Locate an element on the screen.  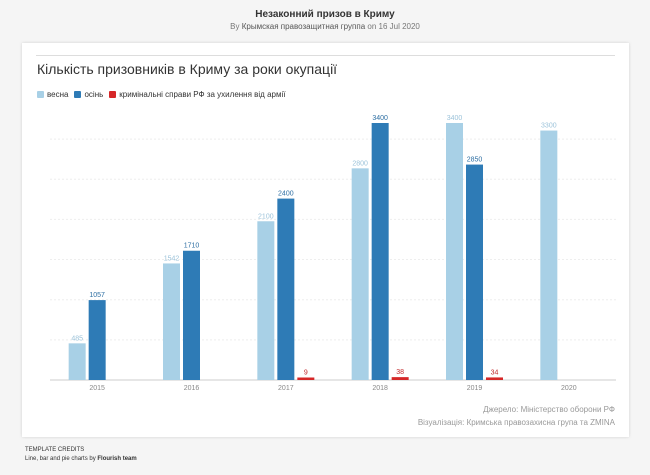
bar-spring-2016 is located at coordinates (171, 321).